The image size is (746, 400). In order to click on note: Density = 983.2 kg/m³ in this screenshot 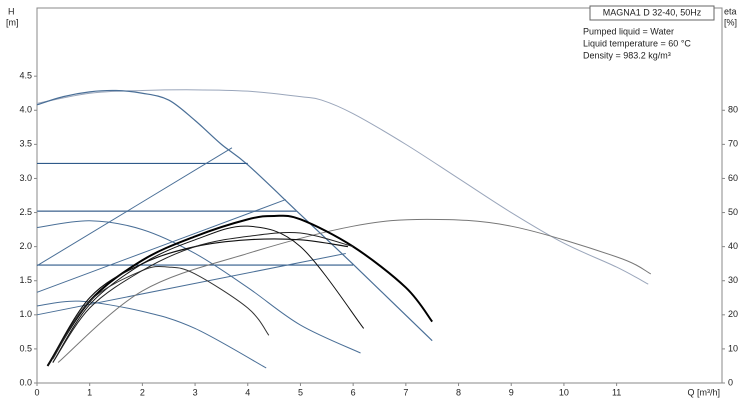, I will do `click(627, 55)`.